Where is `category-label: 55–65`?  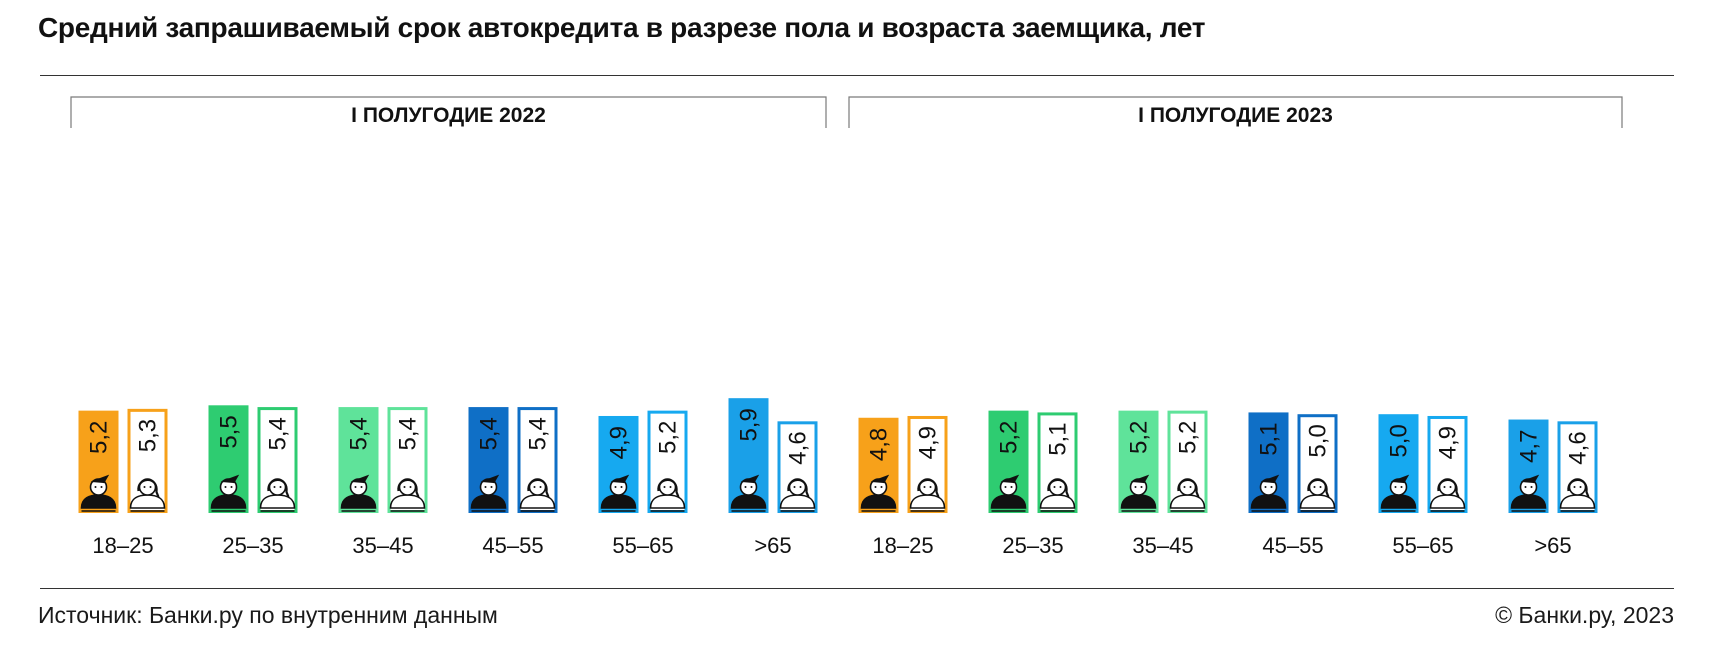
category-label: 55–65 is located at coordinates (642, 545).